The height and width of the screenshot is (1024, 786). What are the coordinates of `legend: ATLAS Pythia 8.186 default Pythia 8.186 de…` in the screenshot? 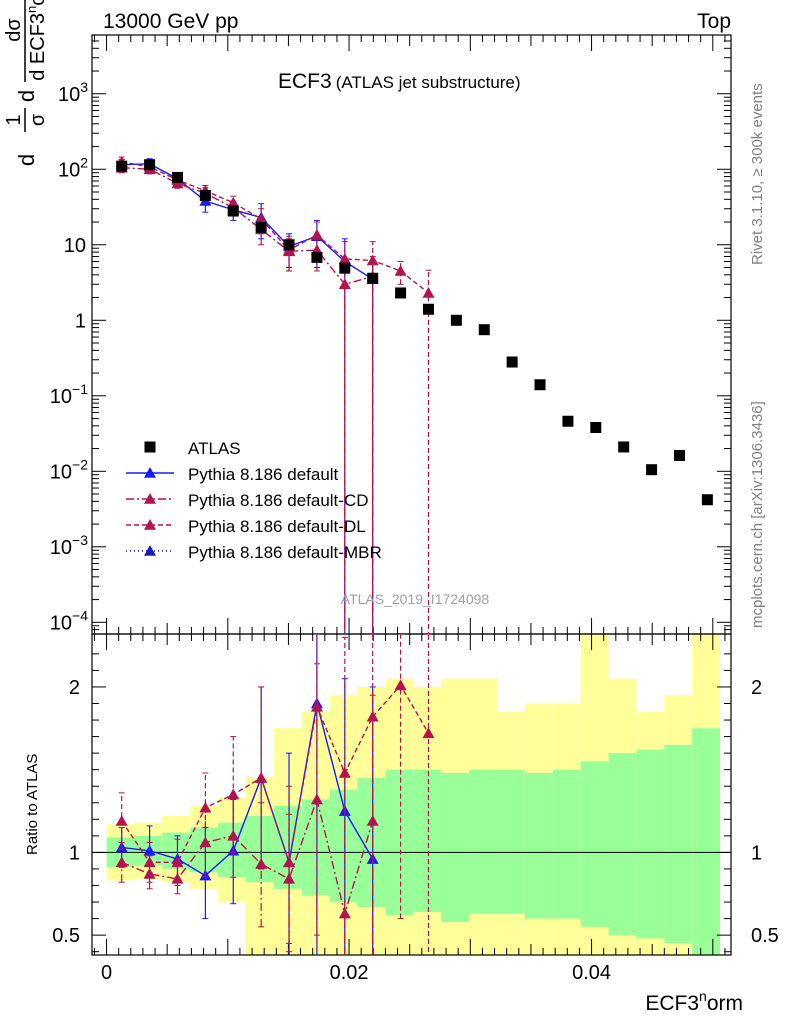 It's located at (254, 500).